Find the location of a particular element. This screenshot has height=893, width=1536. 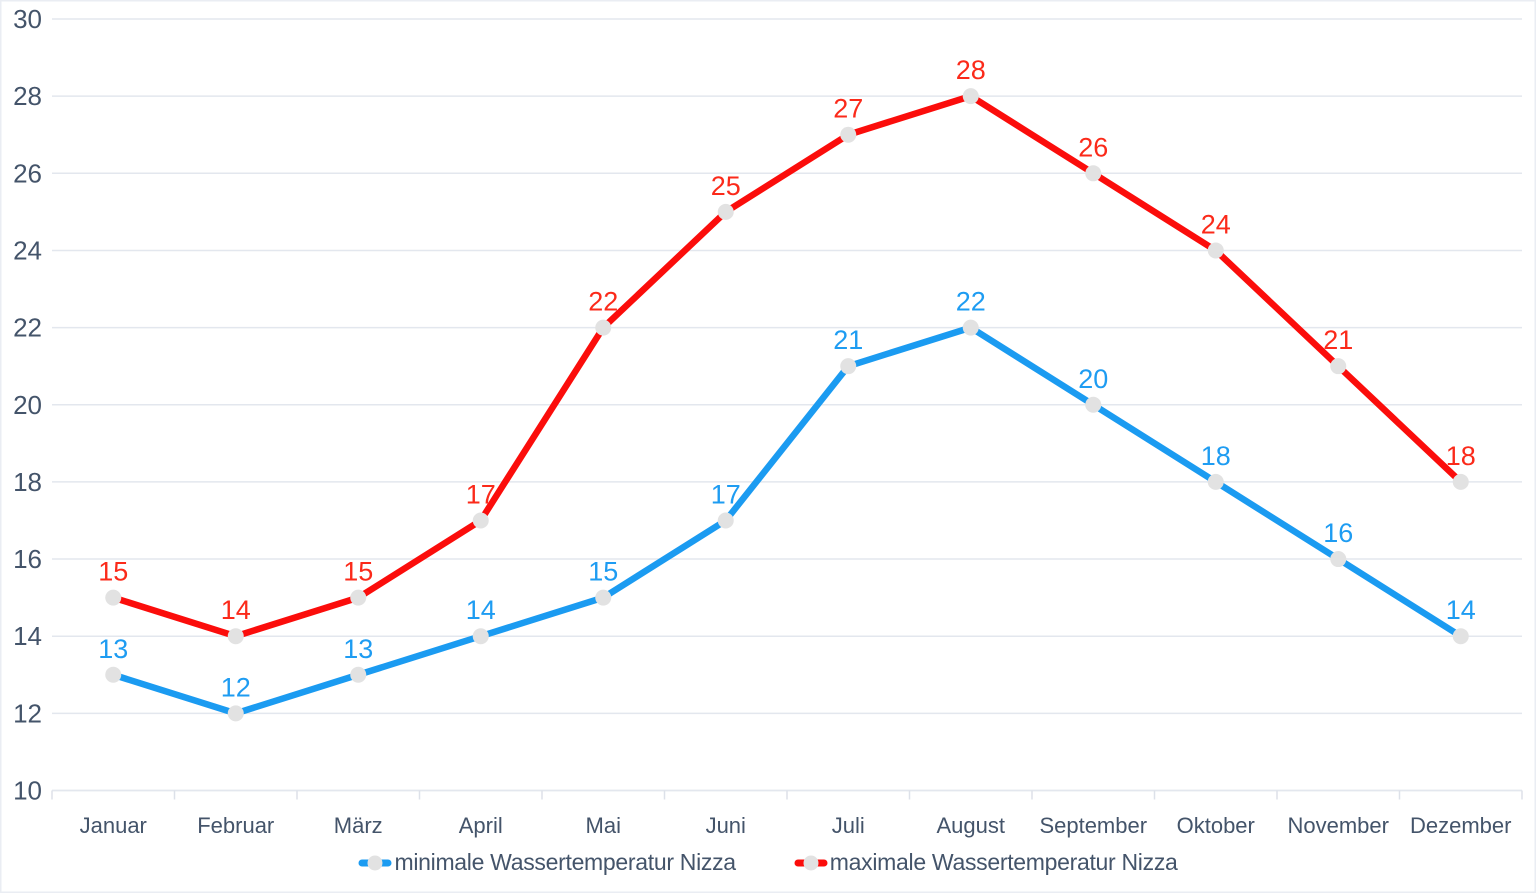

data-point-label: 27 is located at coordinates (848, 109).